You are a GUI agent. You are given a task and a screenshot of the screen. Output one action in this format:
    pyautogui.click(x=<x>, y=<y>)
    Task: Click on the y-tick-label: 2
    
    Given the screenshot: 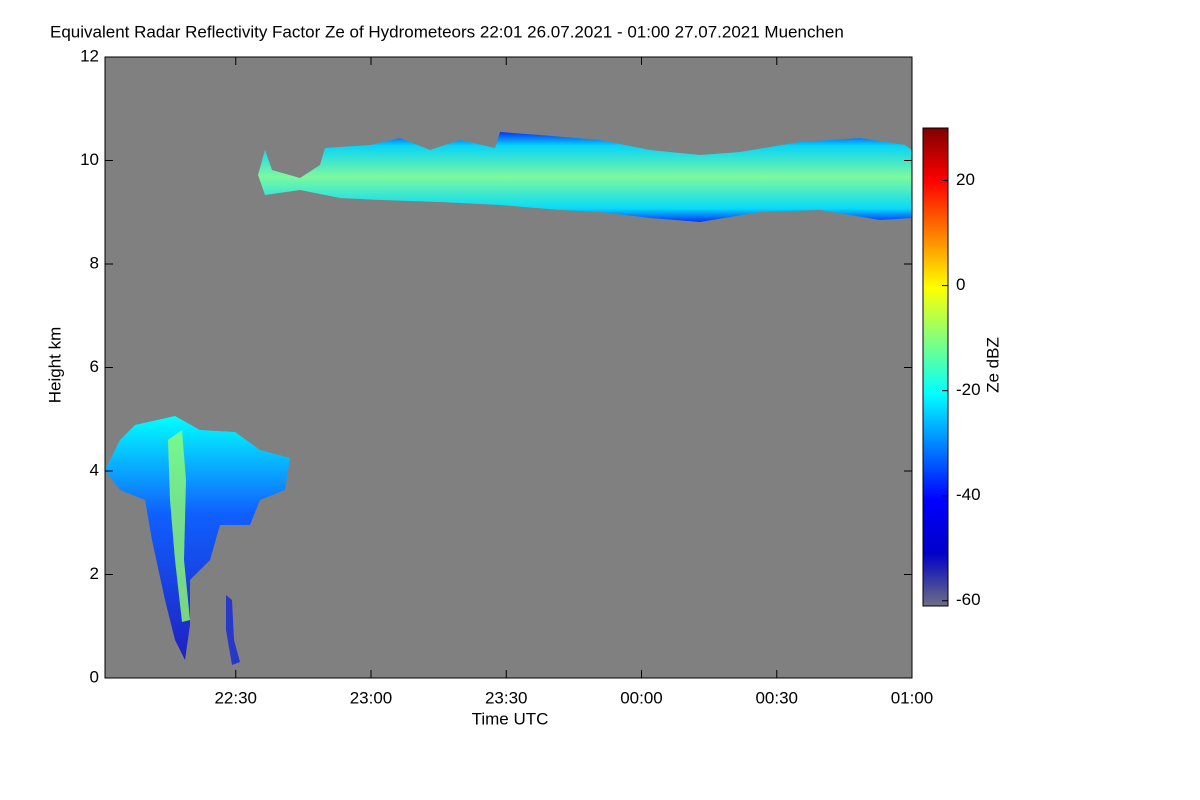 What is the action you would take?
    pyautogui.click(x=94, y=573)
    